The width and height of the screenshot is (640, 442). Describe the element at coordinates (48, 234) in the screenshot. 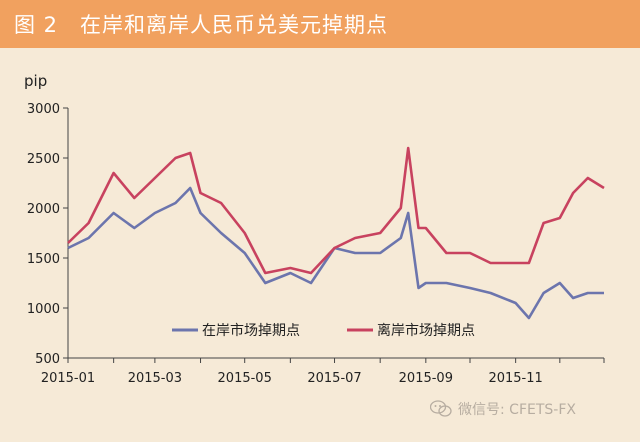

I see `y-axis: 500 1000 1500 2000 2500 3000` at that location.